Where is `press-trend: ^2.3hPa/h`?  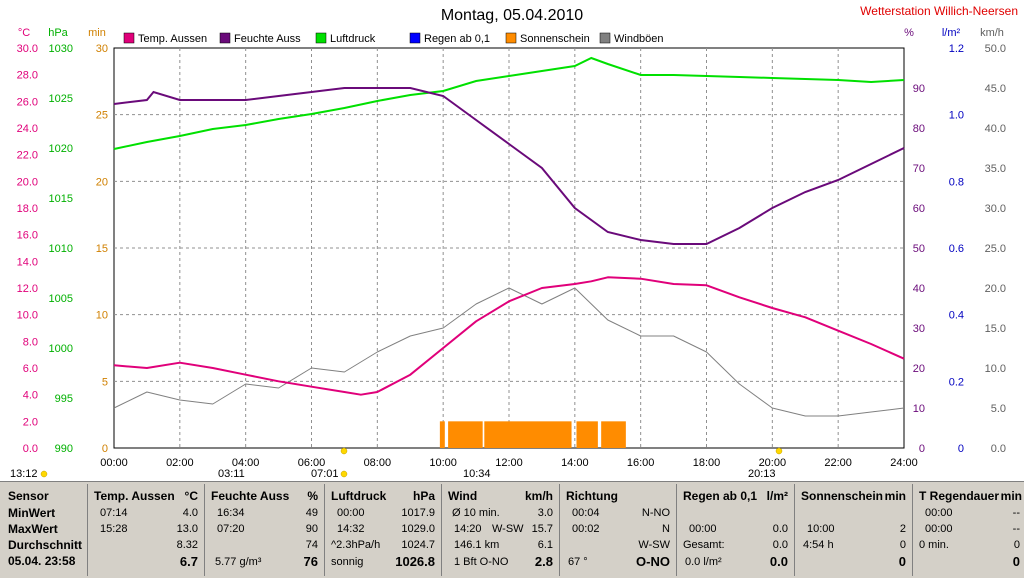 press-trend: ^2.3hPa/h is located at coordinates (356, 545).